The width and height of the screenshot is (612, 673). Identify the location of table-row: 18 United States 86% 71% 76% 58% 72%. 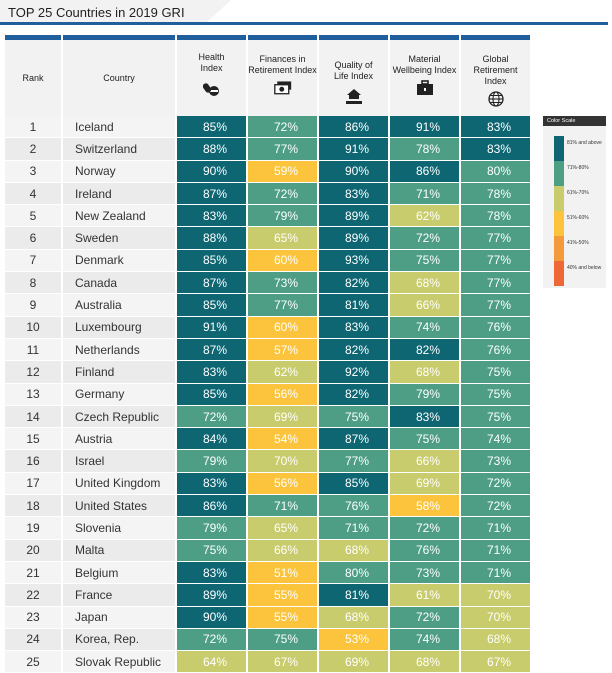
(267, 506).